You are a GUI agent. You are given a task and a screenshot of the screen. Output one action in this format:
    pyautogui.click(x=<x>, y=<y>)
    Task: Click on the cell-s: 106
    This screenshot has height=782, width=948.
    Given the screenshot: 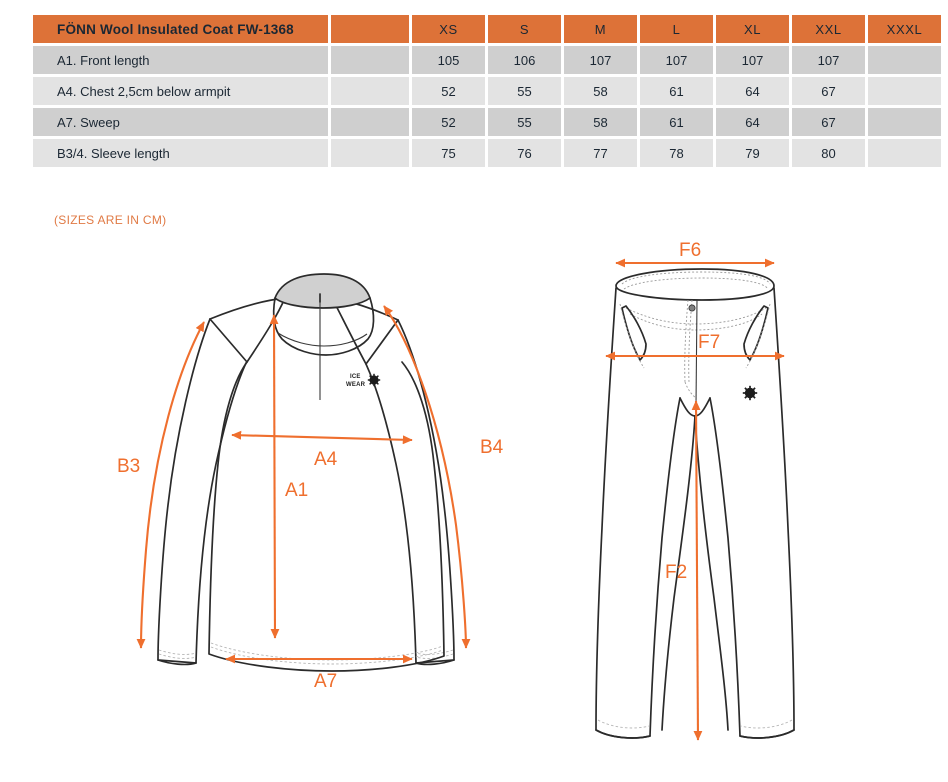 What is the action you would take?
    pyautogui.click(x=524, y=60)
    